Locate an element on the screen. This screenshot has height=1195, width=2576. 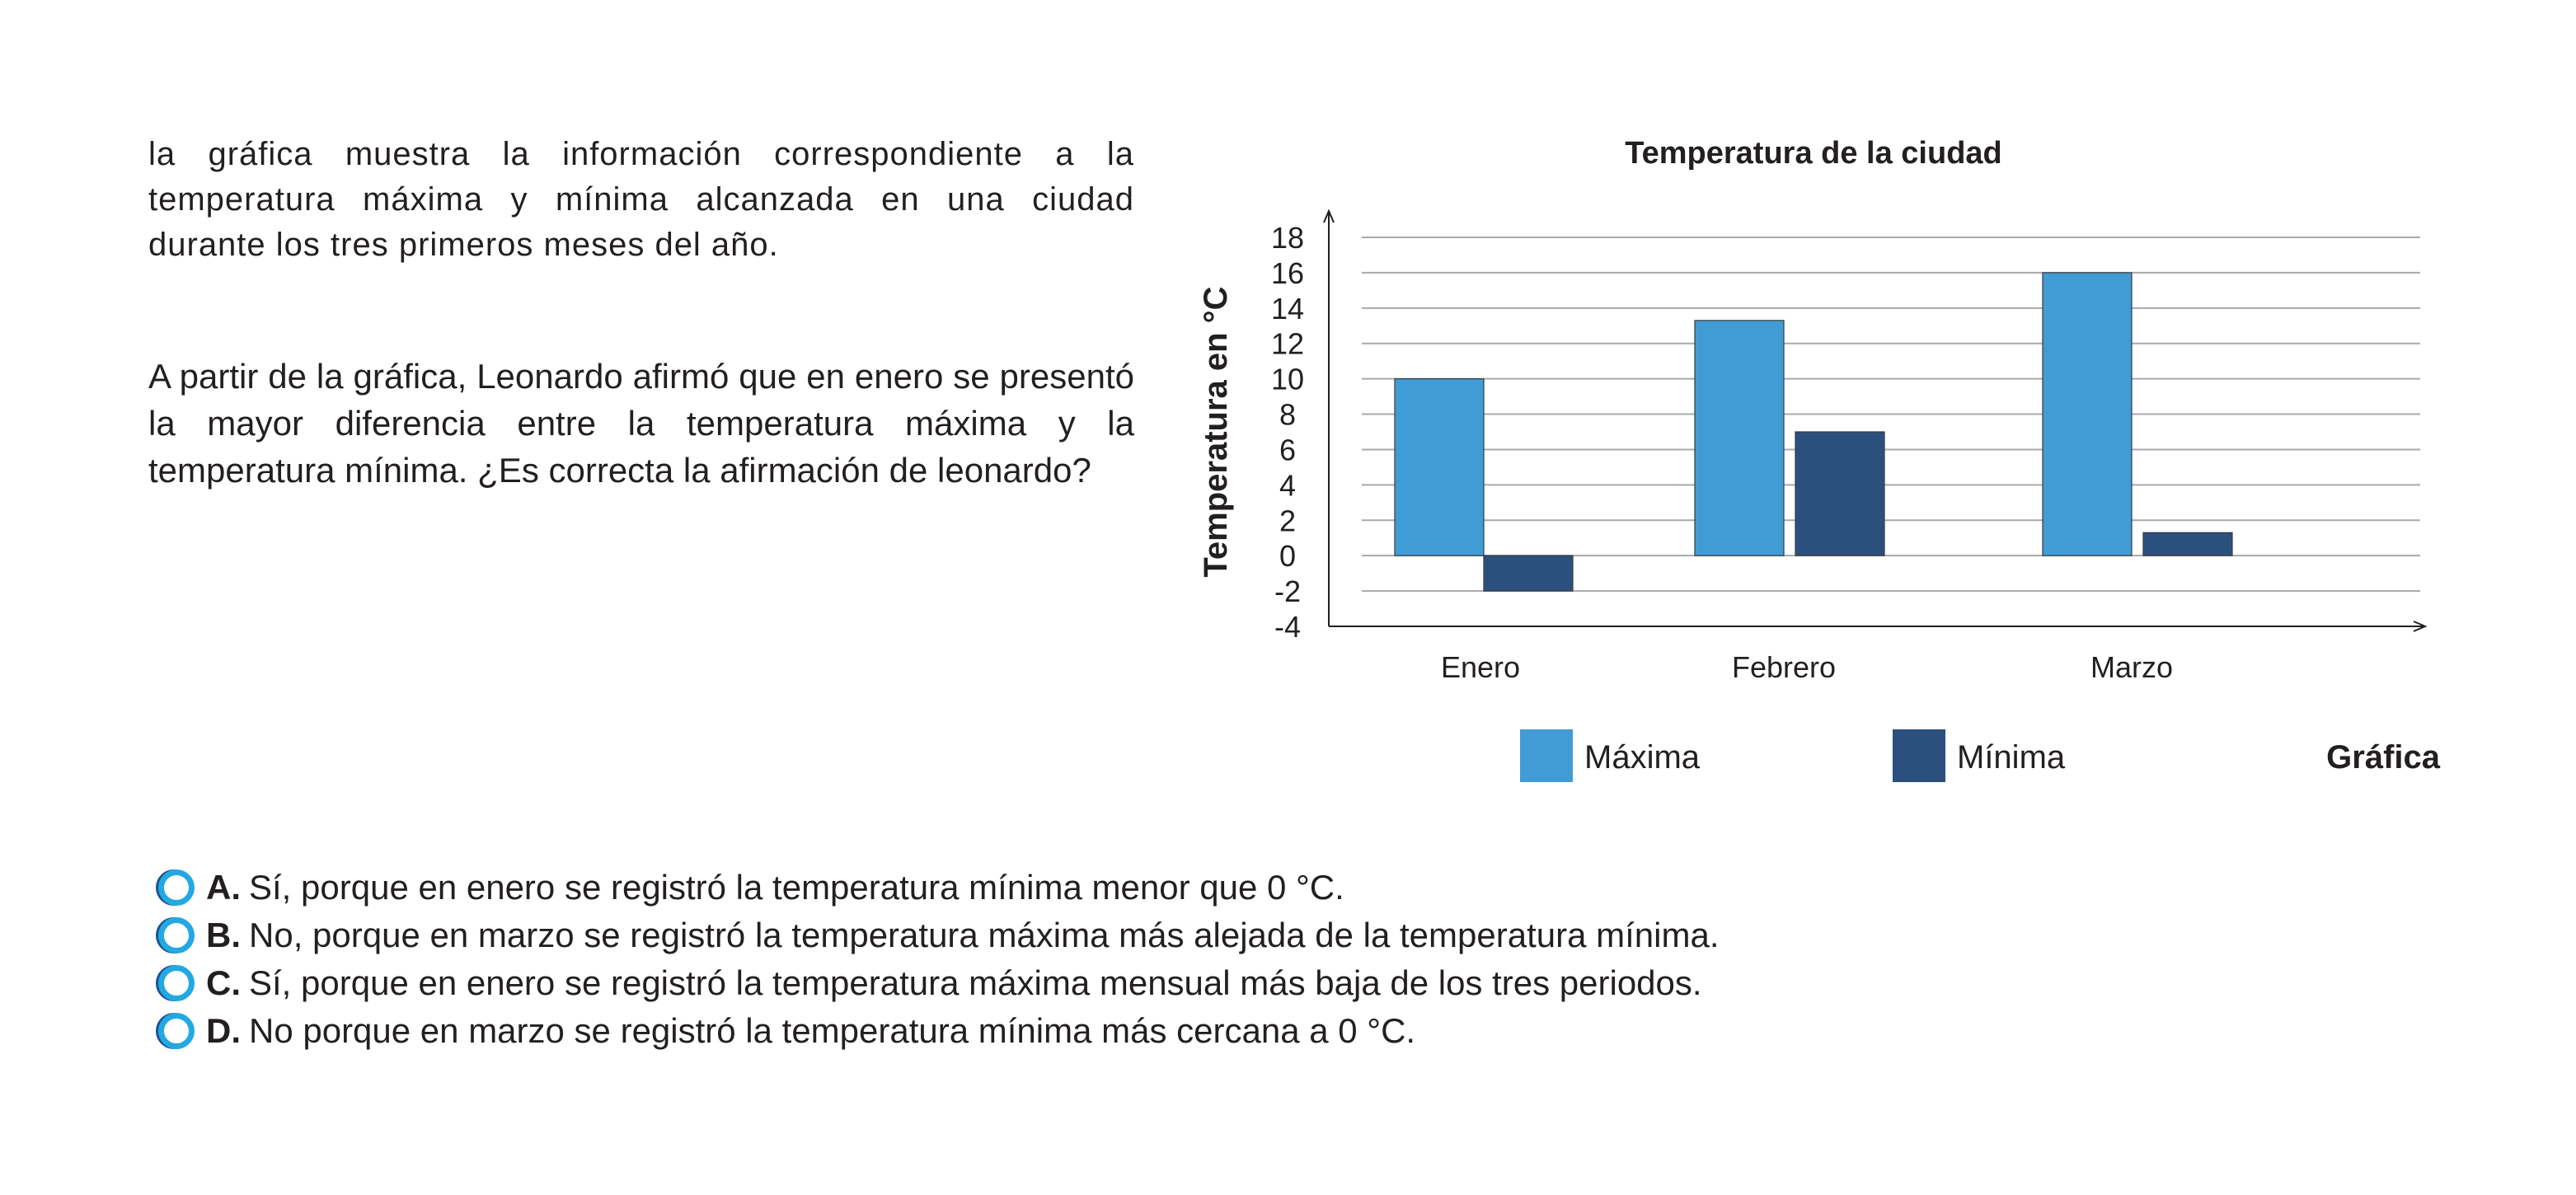
option-c-radio is located at coordinates (177, 983).